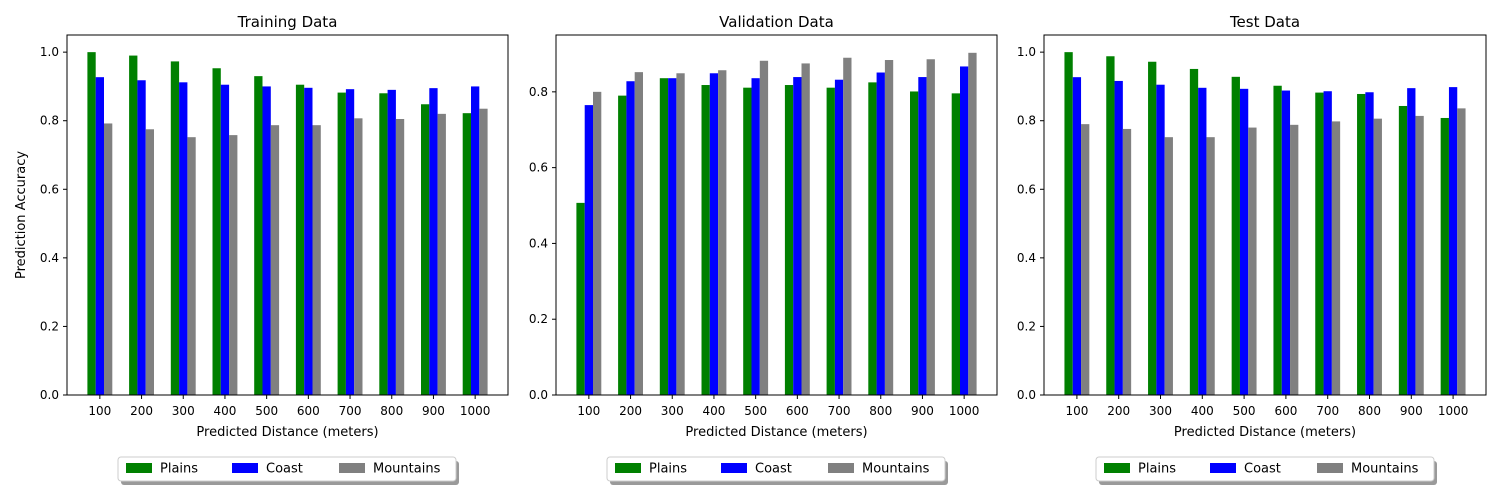 This screenshot has height=500, width=1500. What do you see at coordinates (1262, 469) in the screenshot?
I see `legend-label-coast: Coast` at bounding box center [1262, 469].